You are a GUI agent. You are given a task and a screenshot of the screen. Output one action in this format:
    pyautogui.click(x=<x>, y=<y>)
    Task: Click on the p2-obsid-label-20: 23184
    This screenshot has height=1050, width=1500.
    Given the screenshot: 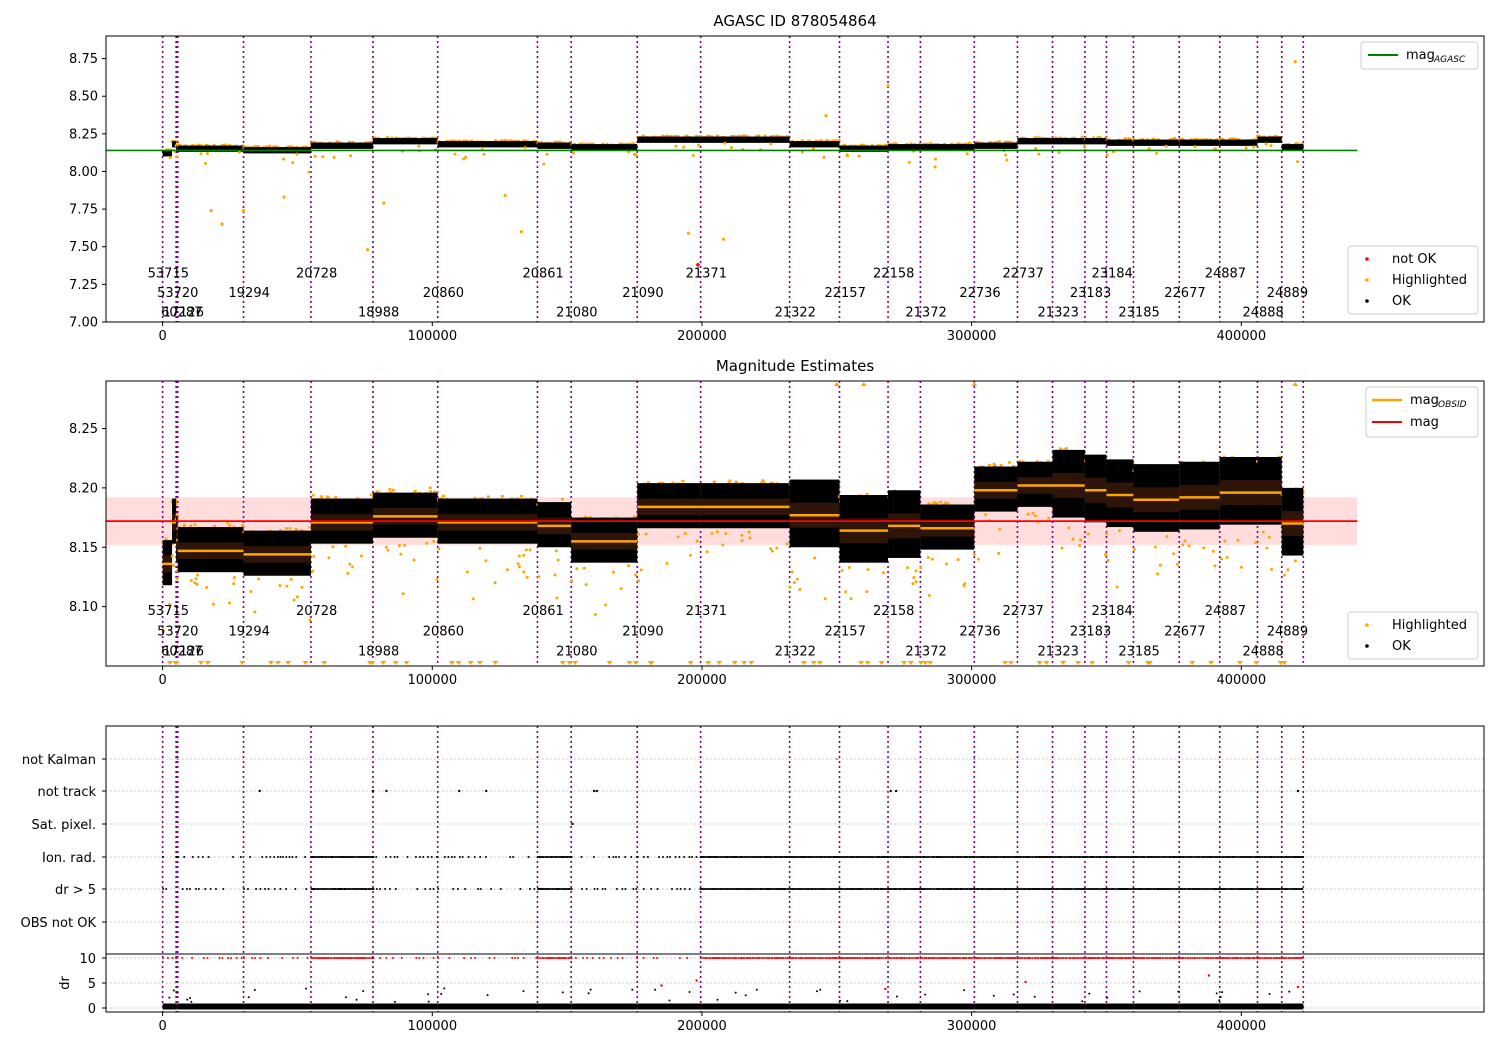 What is the action you would take?
    pyautogui.click(x=1111, y=611)
    